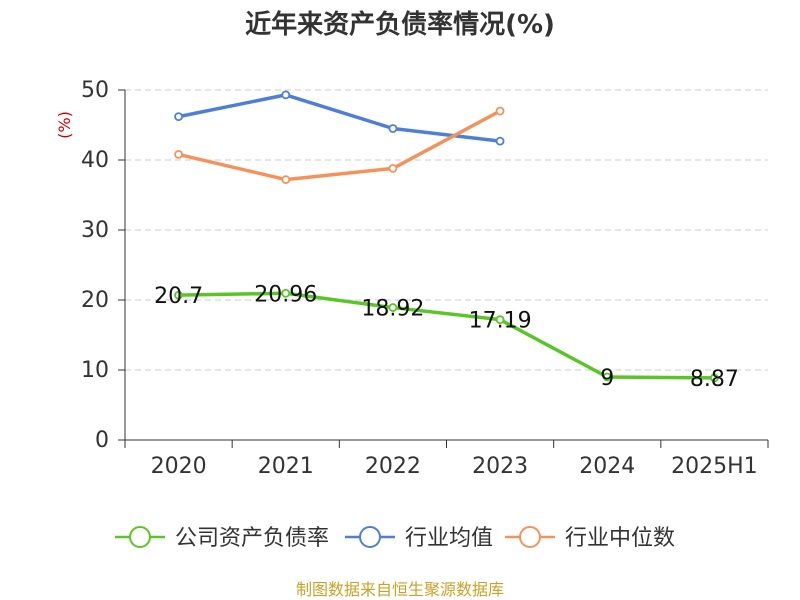 This screenshot has width=800, height=600. What do you see at coordinates (620, 538) in the screenshot?
I see `legend-label: 行业中位数` at bounding box center [620, 538].